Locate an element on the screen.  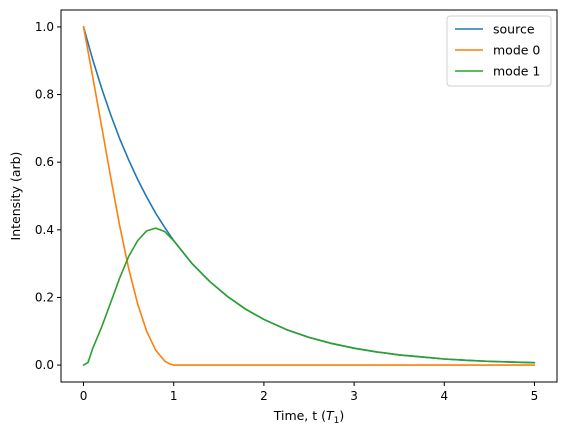
y-tick-label: 1.0 is located at coordinates (44, 27).